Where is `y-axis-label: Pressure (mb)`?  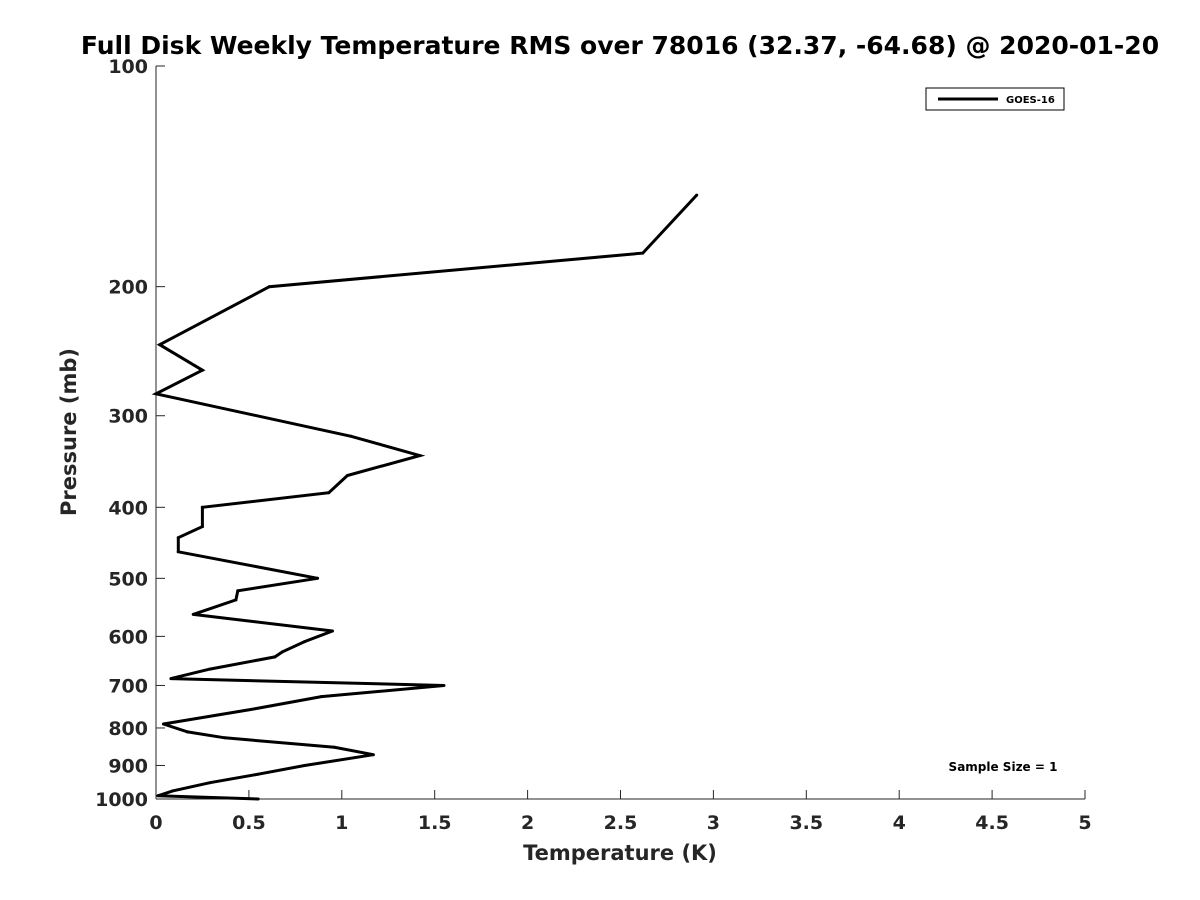 y-axis-label: Pressure (mb) is located at coordinates (69, 432).